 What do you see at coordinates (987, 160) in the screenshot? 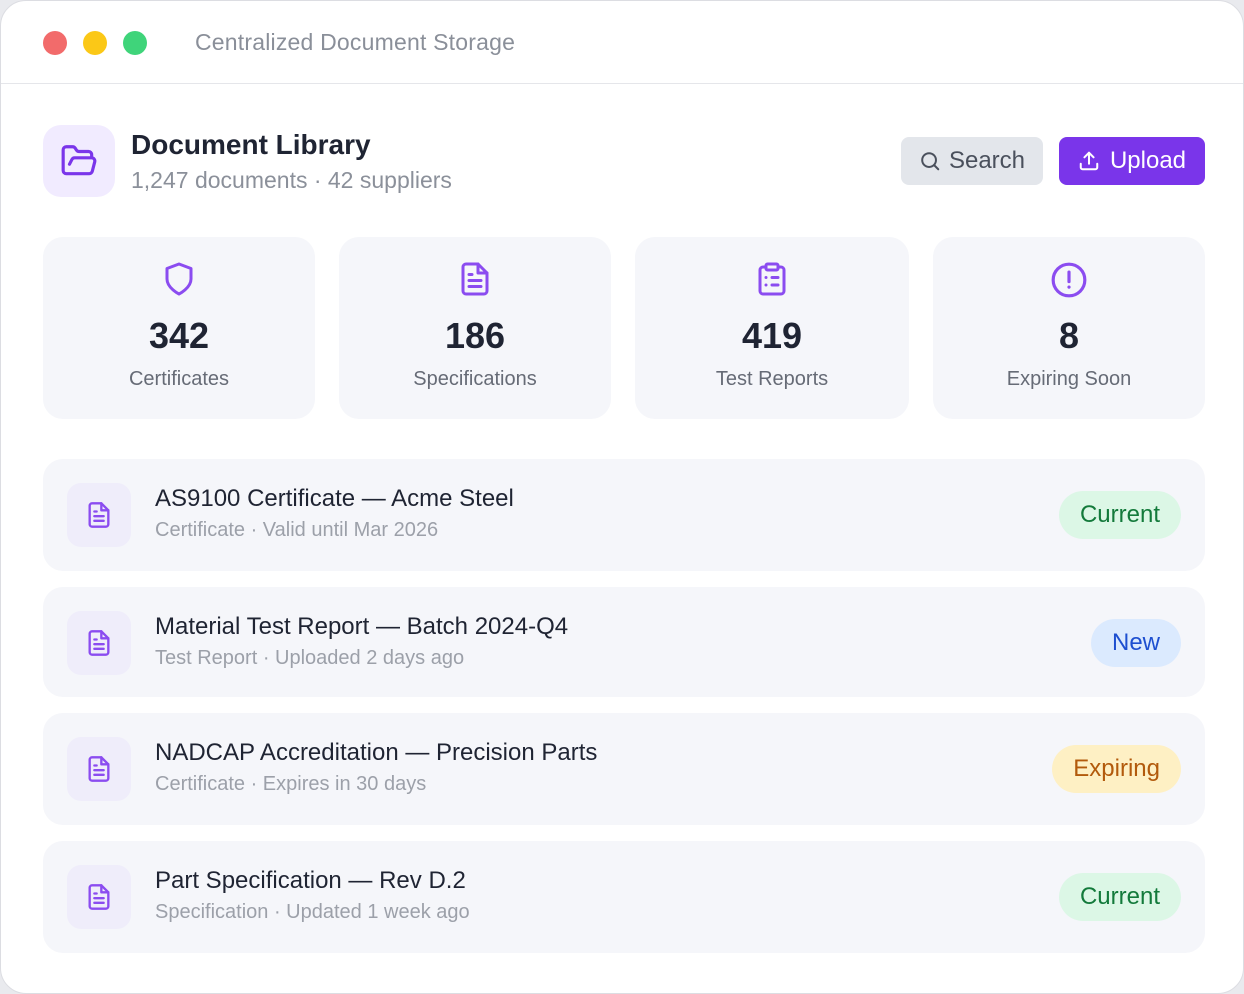
I see `search-button-label: Search` at bounding box center [987, 160].